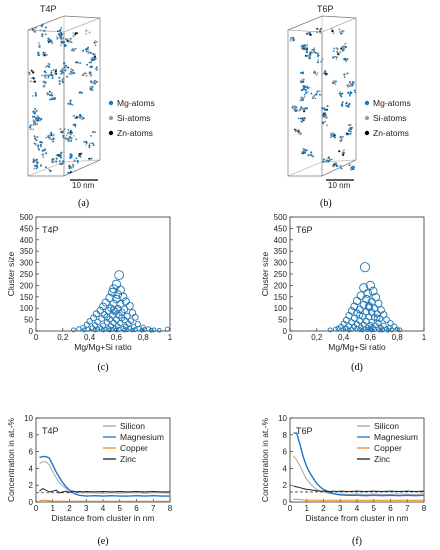  I want to click on chart-e-ytick-label: 8, so click(31, 435).